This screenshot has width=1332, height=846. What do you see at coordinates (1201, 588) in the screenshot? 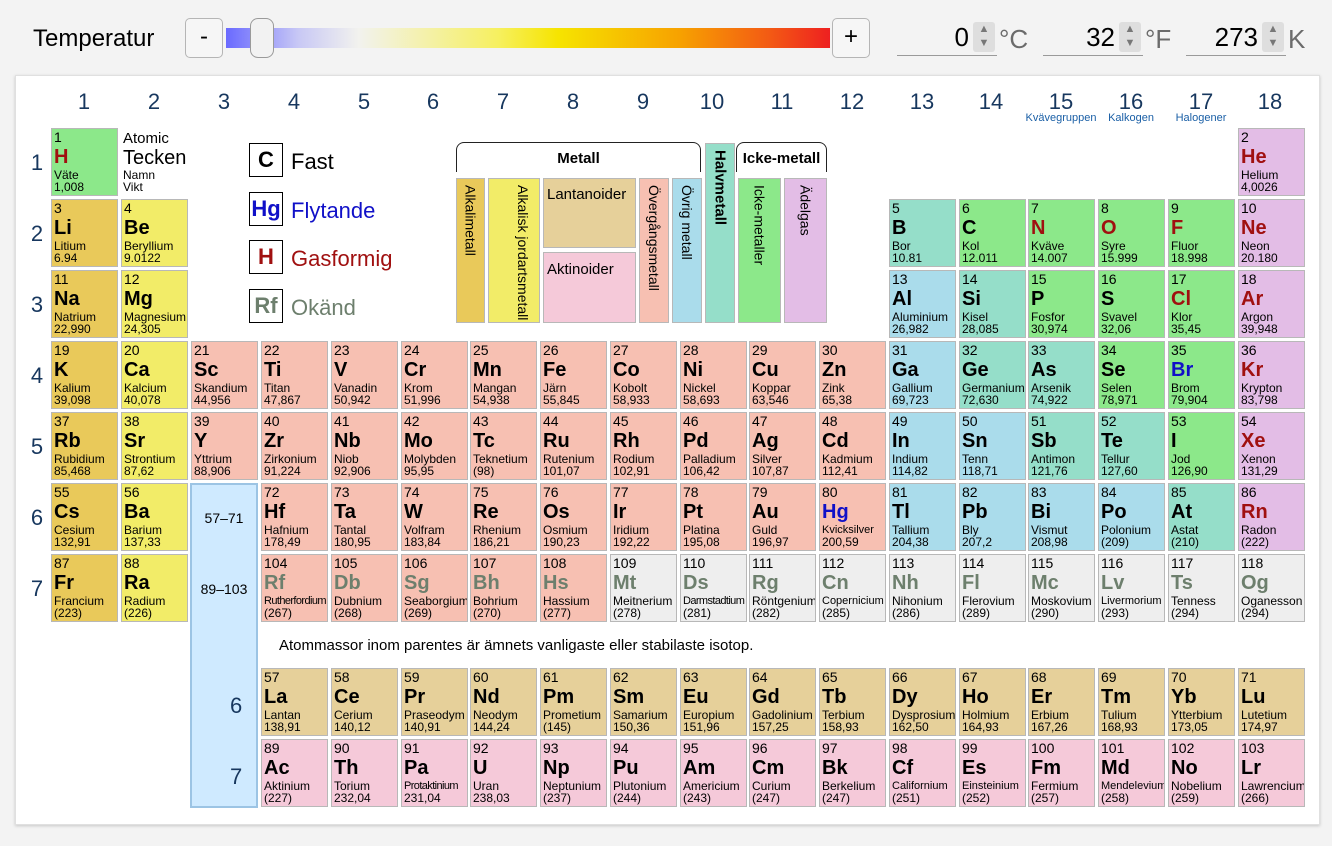
I see `element-cell-ts: 117 Ts Tenness (294)` at bounding box center [1201, 588].